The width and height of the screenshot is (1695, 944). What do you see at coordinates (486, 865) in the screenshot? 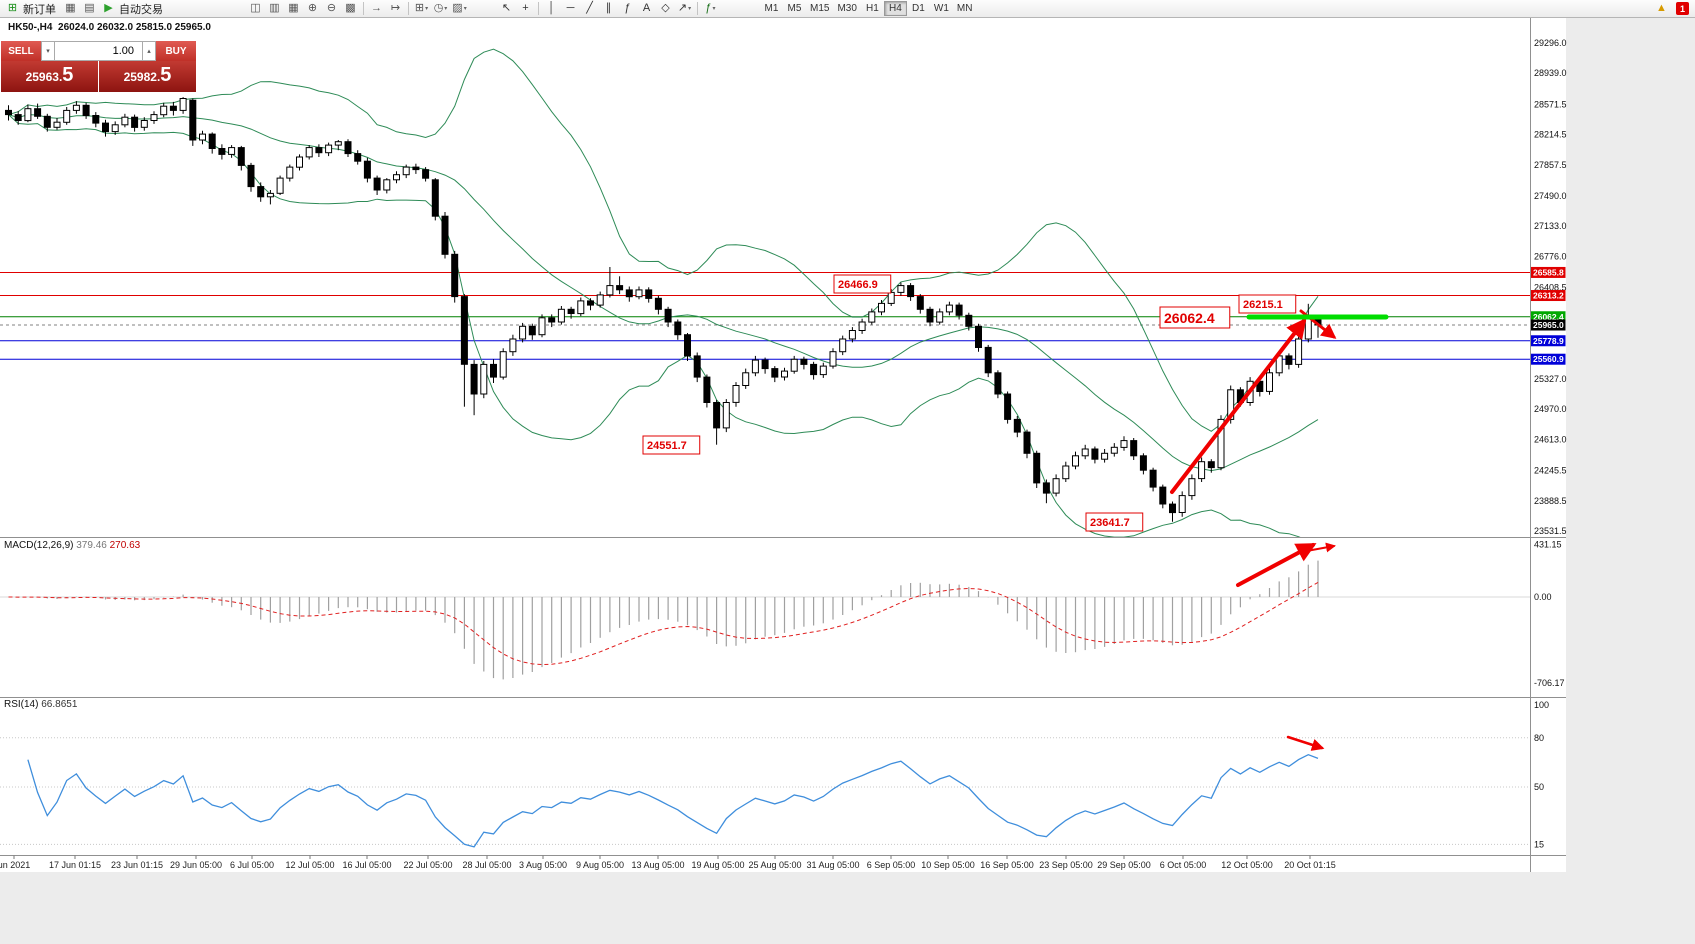
I see `svg-text: 28 Jul 05:00` at bounding box center [486, 865].